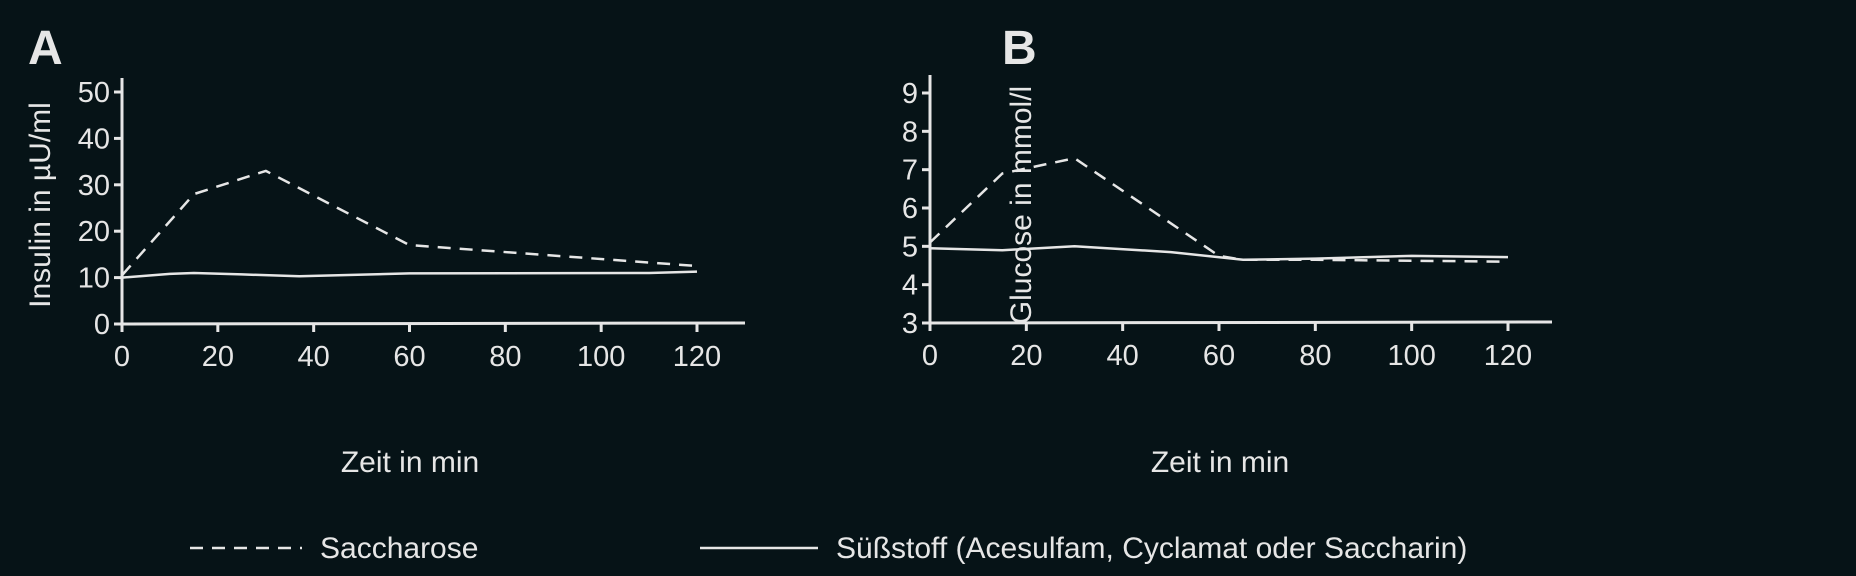 Image resolution: width=1856 pixels, height=576 pixels. Describe the element at coordinates (102, 325) in the screenshot. I see `y-tick-label: 0` at that location.